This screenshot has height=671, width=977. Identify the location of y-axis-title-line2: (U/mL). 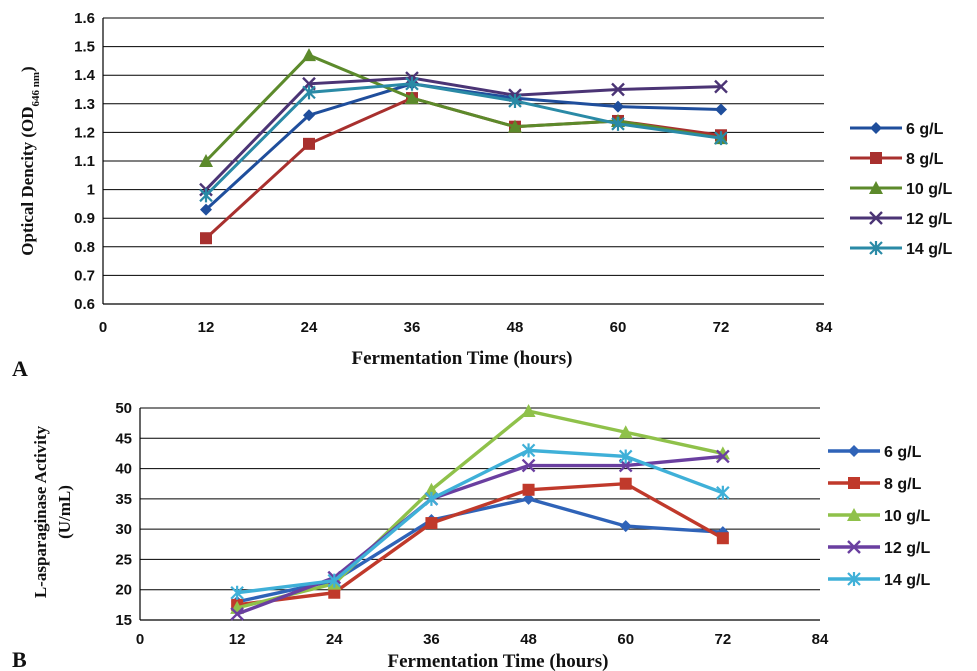
(64, 512).